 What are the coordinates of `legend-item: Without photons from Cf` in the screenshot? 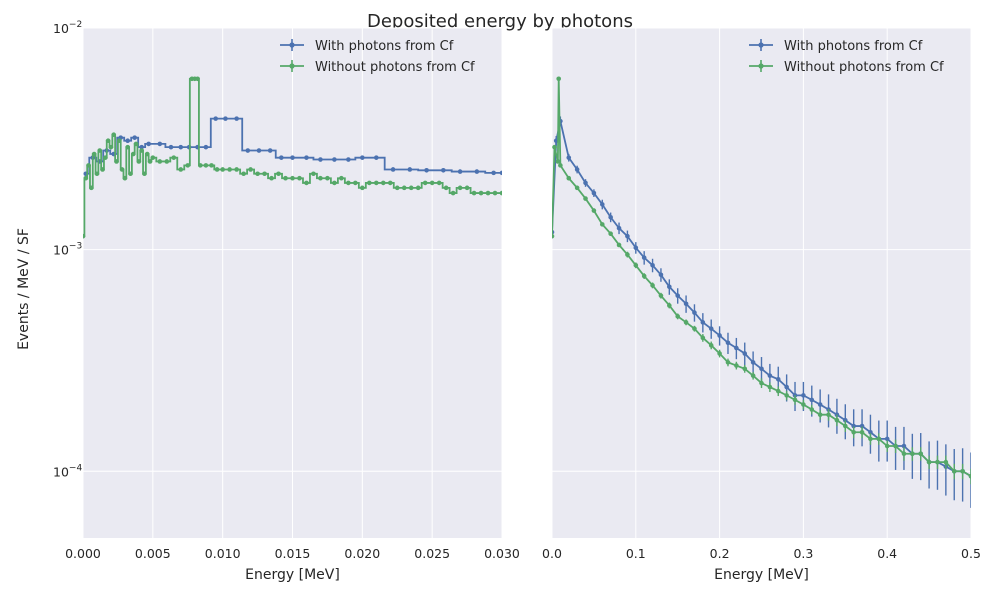 It's located at (377, 67).